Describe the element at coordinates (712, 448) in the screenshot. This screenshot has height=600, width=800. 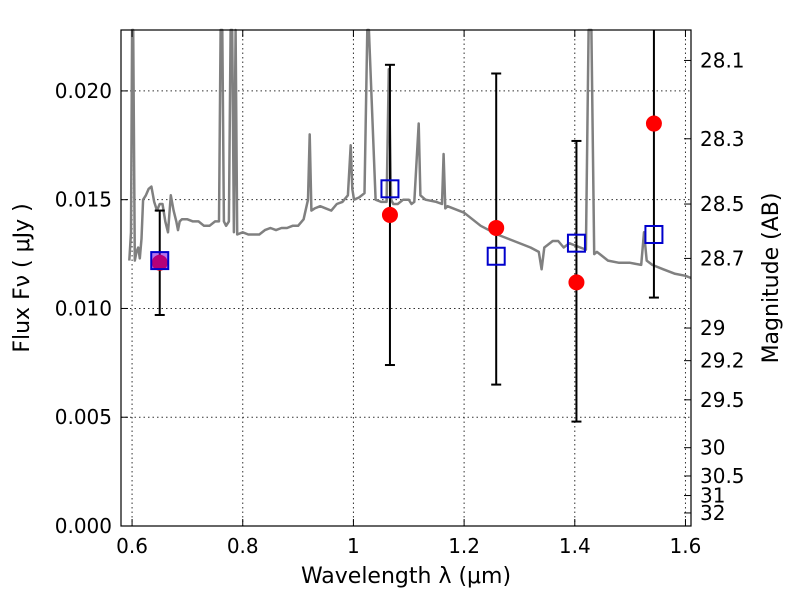
I see `y-right-tick-label: 30` at that location.